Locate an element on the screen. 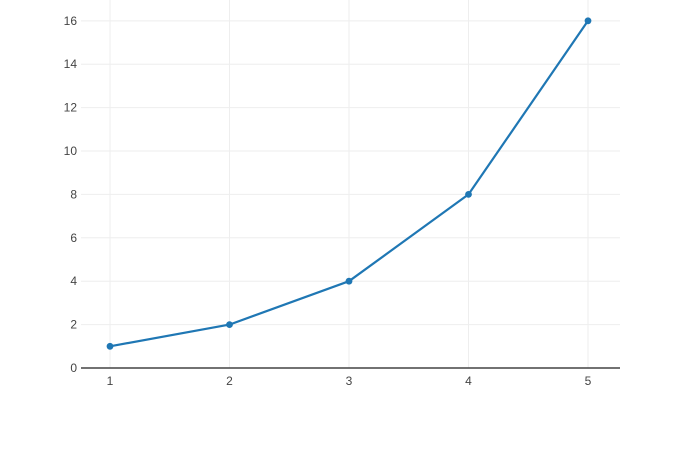 The width and height of the screenshot is (700, 450). y-tick-label: 16 is located at coordinates (71, 21).